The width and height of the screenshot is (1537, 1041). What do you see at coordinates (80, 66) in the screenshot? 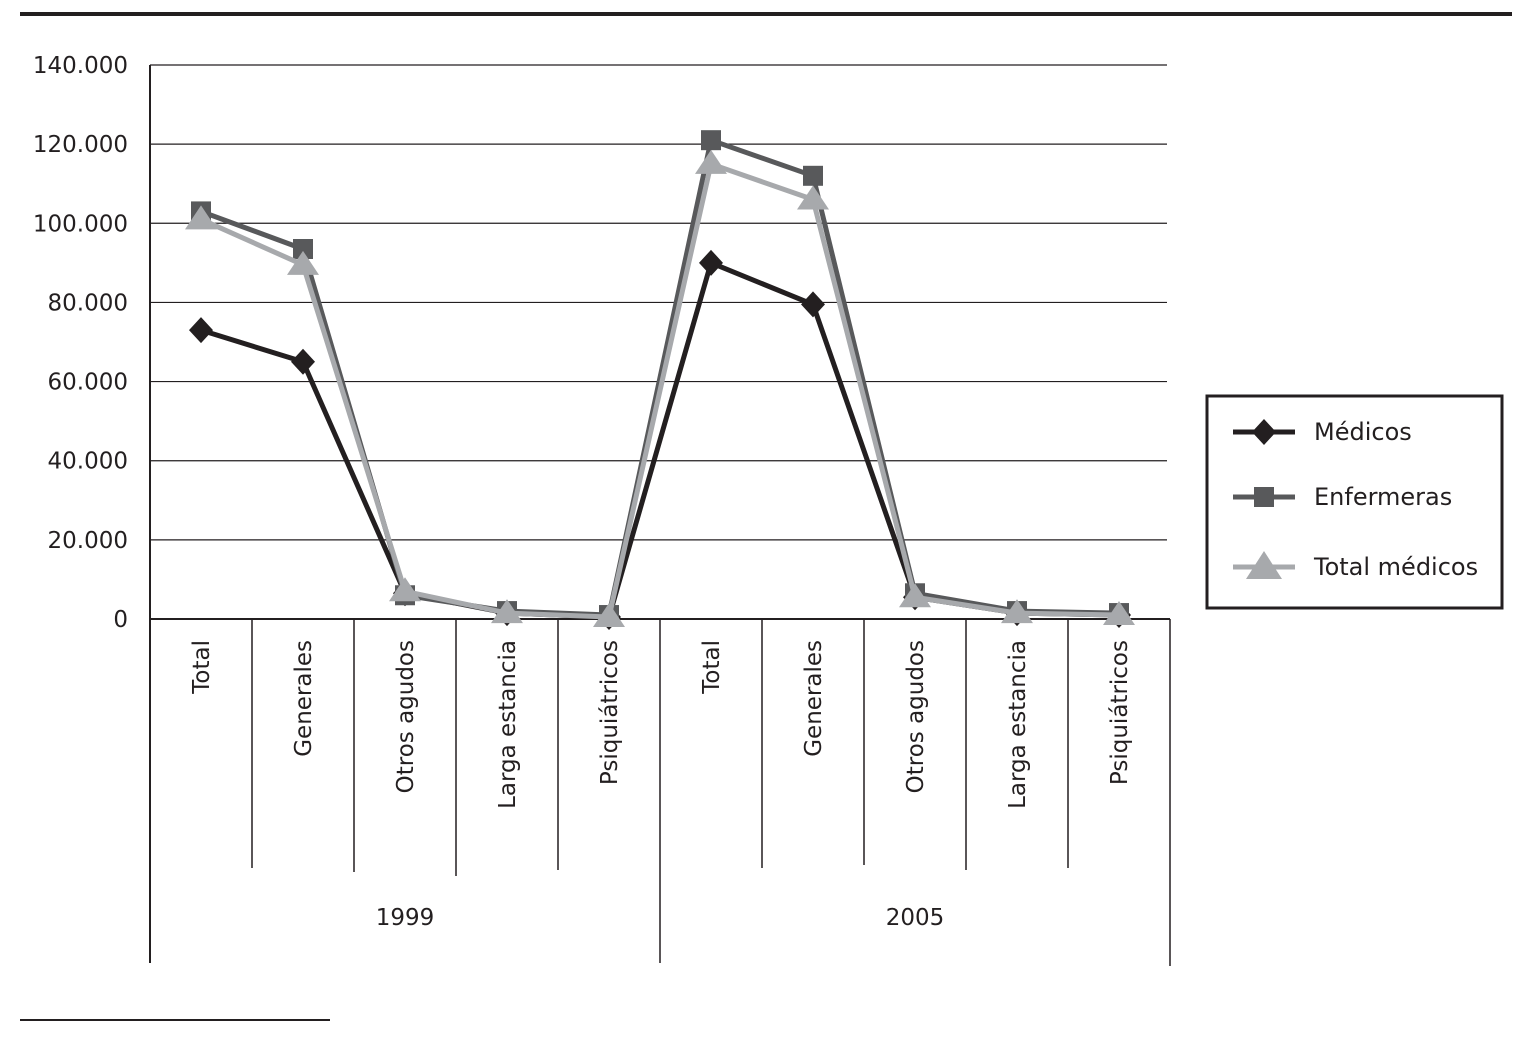
I see `y-tick-label: 140.000` at bounding box center [80, 66].